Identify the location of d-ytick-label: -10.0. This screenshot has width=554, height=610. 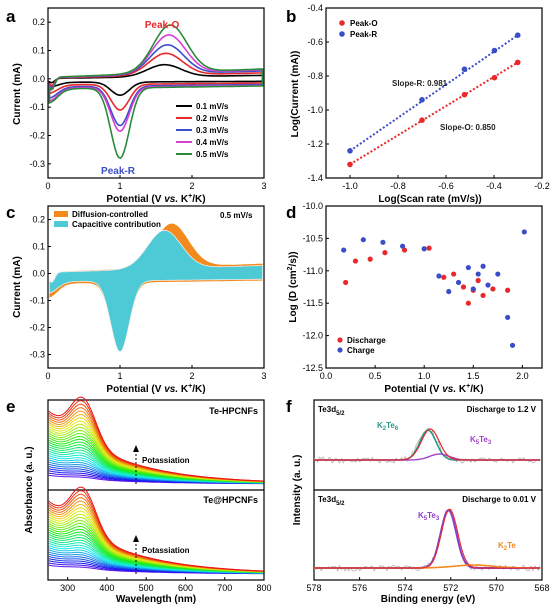
(312, 206).